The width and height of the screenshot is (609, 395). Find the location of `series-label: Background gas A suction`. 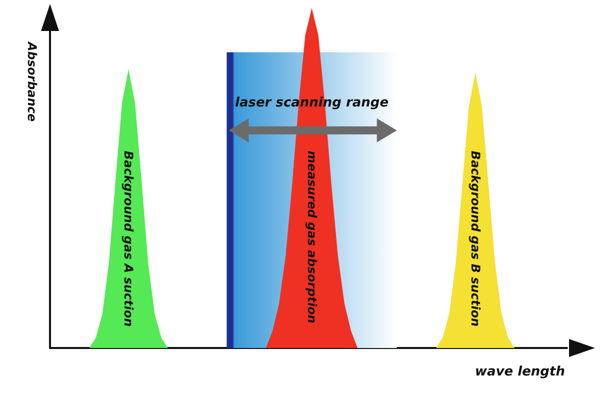

series-label: Background gas A suction is located at coordinates (129, 238).